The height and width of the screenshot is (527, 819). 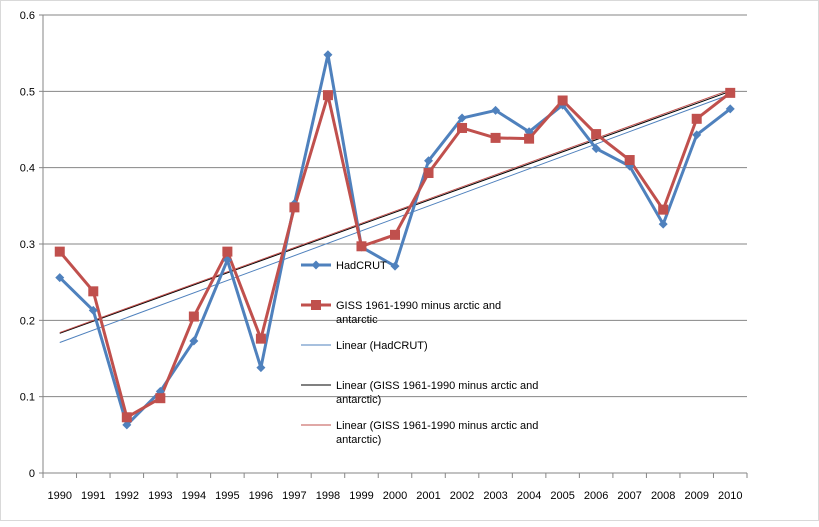 What do you see at coordinates (401, 313) in the screenshot?
I see `legend-item: GISS 1961-1990 minus arctic and antarctic` at bounding box center [401, 313].